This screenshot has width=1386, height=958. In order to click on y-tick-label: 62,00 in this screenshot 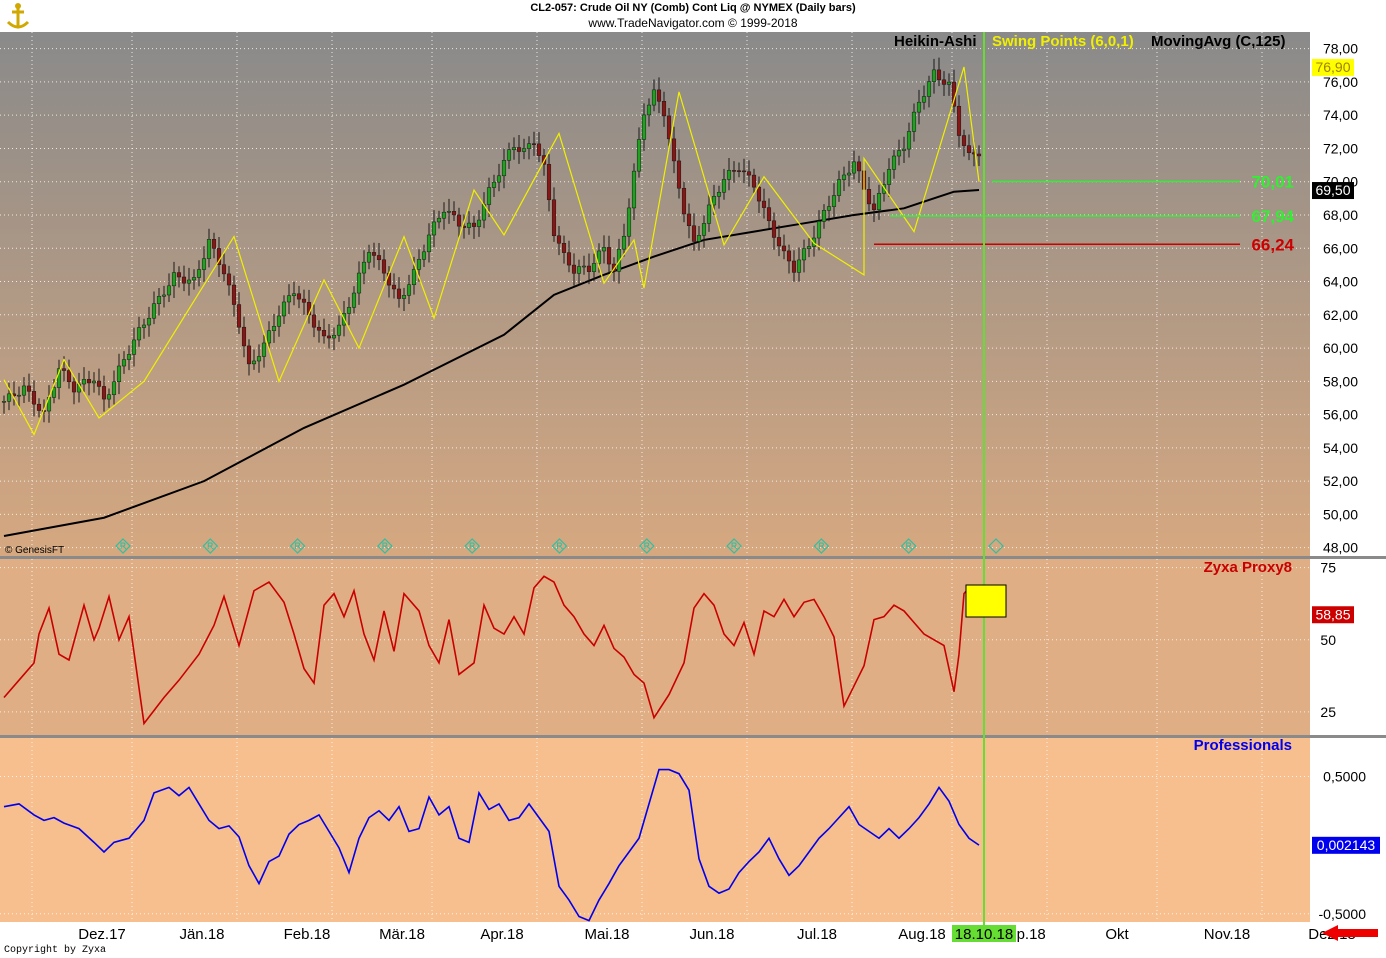, I will do `click(1340, 315)`.